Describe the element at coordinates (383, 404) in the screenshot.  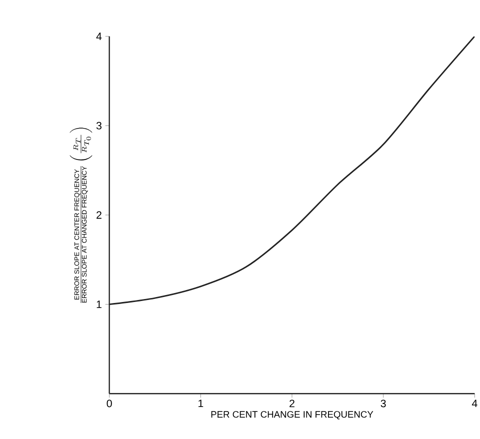
I see `x-tick-label: 3` at that location.